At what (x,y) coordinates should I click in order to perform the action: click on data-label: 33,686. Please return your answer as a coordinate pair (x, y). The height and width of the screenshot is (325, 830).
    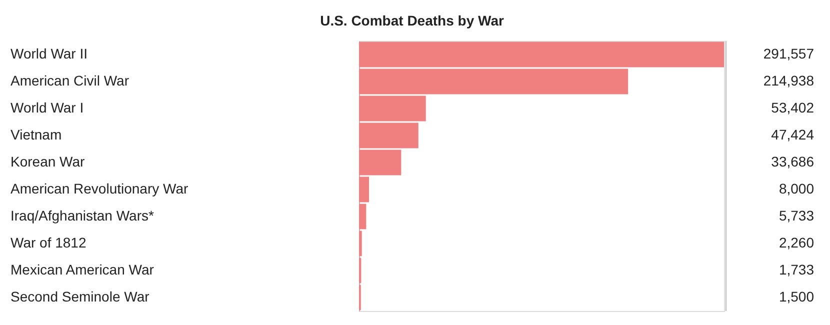
    Looking at the image, I should click on (792, 162).